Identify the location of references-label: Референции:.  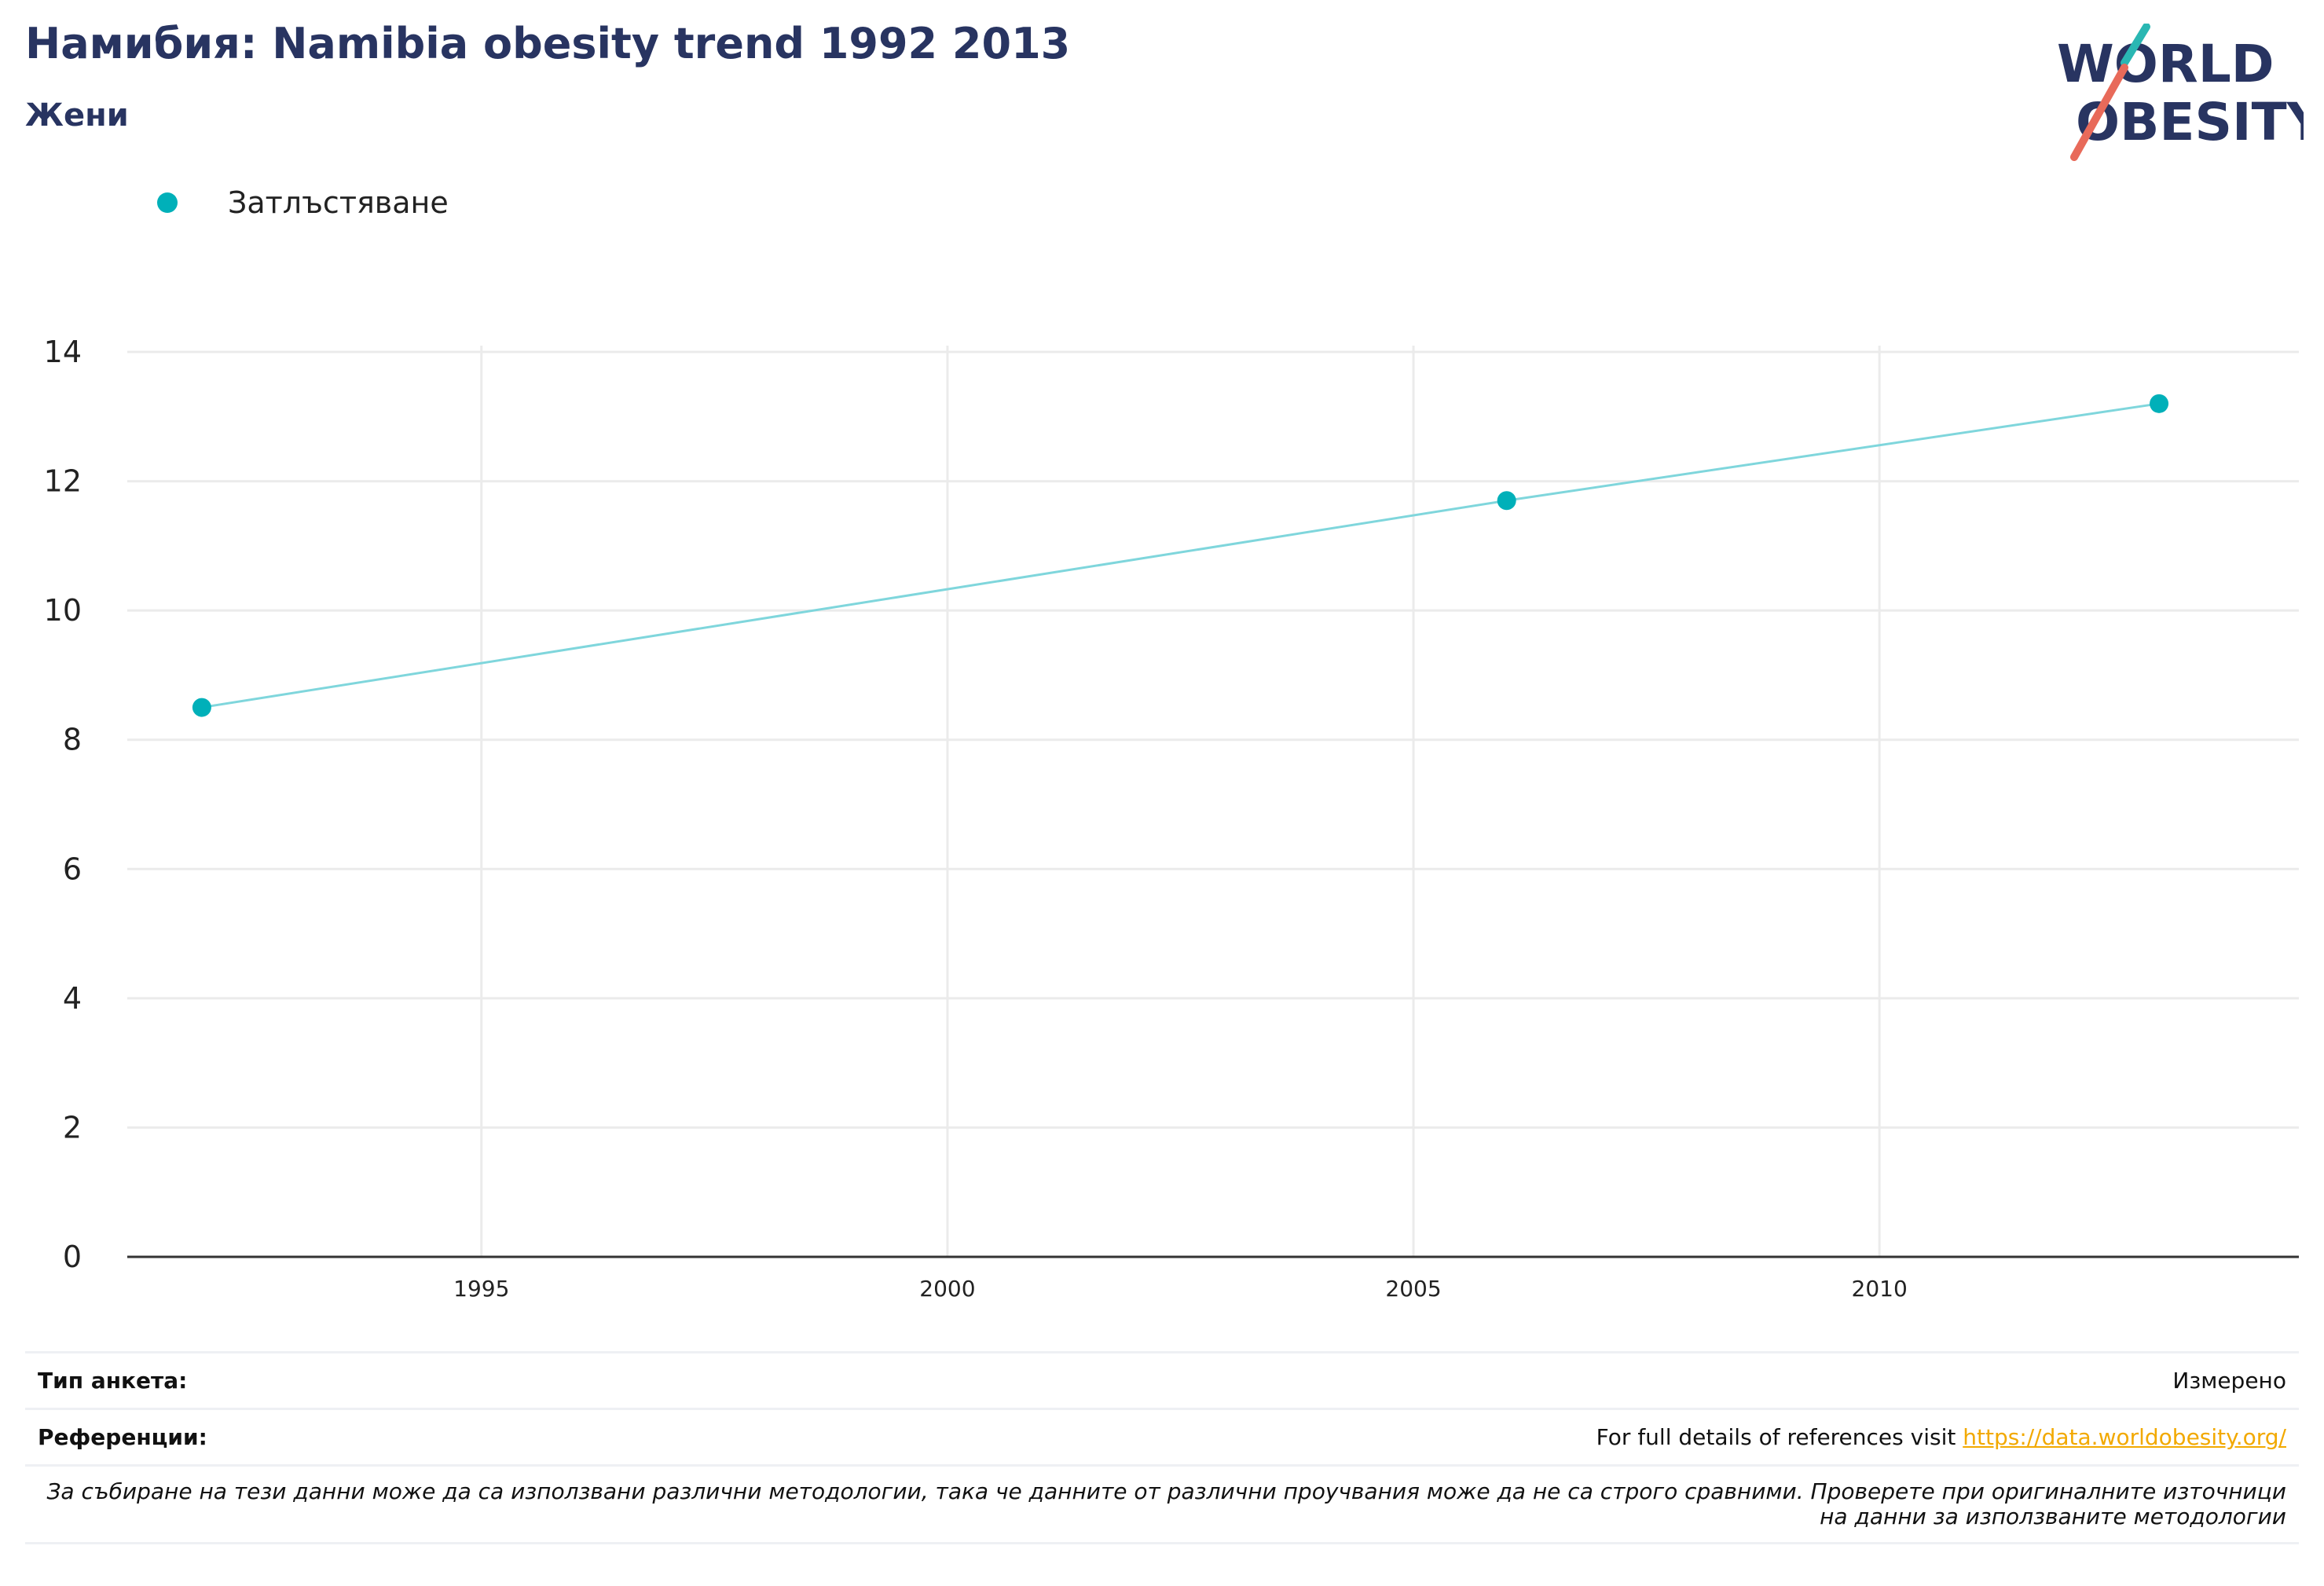
(122, 1437).